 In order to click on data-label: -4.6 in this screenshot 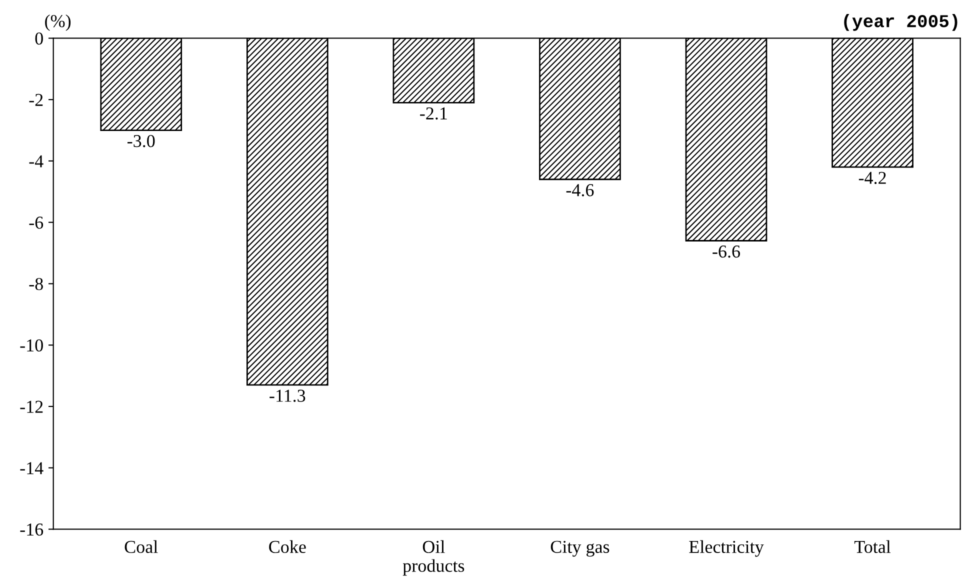, I will do `click(580, 190)`.